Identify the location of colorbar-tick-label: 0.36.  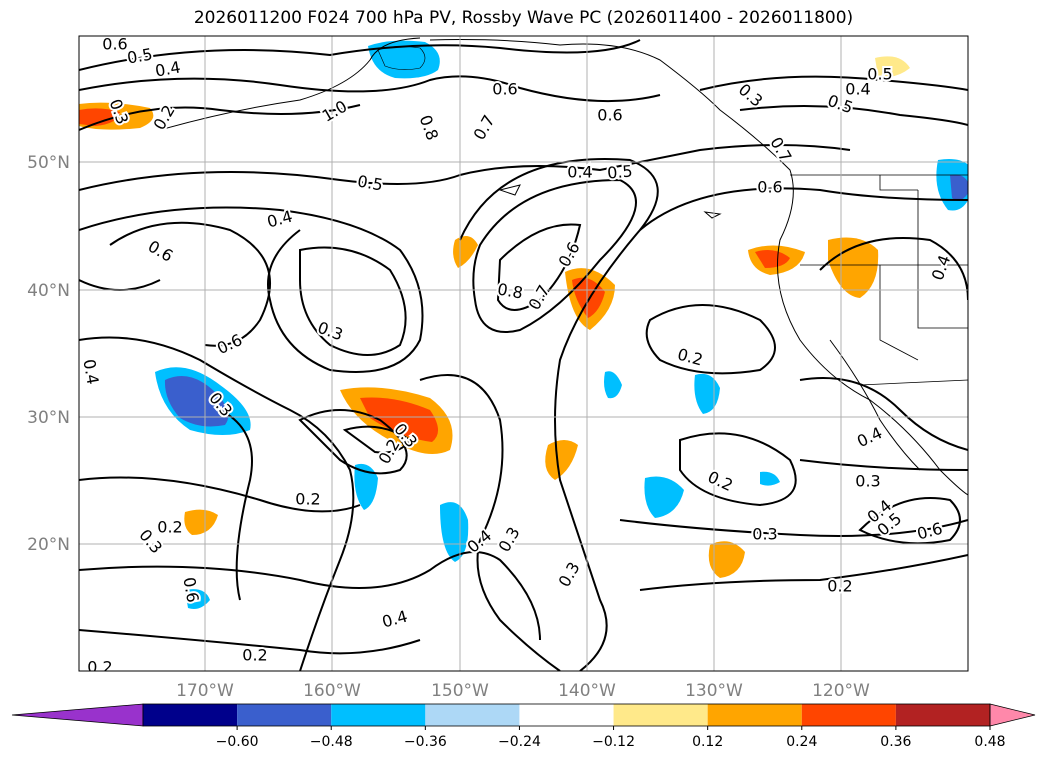
(895, 742).